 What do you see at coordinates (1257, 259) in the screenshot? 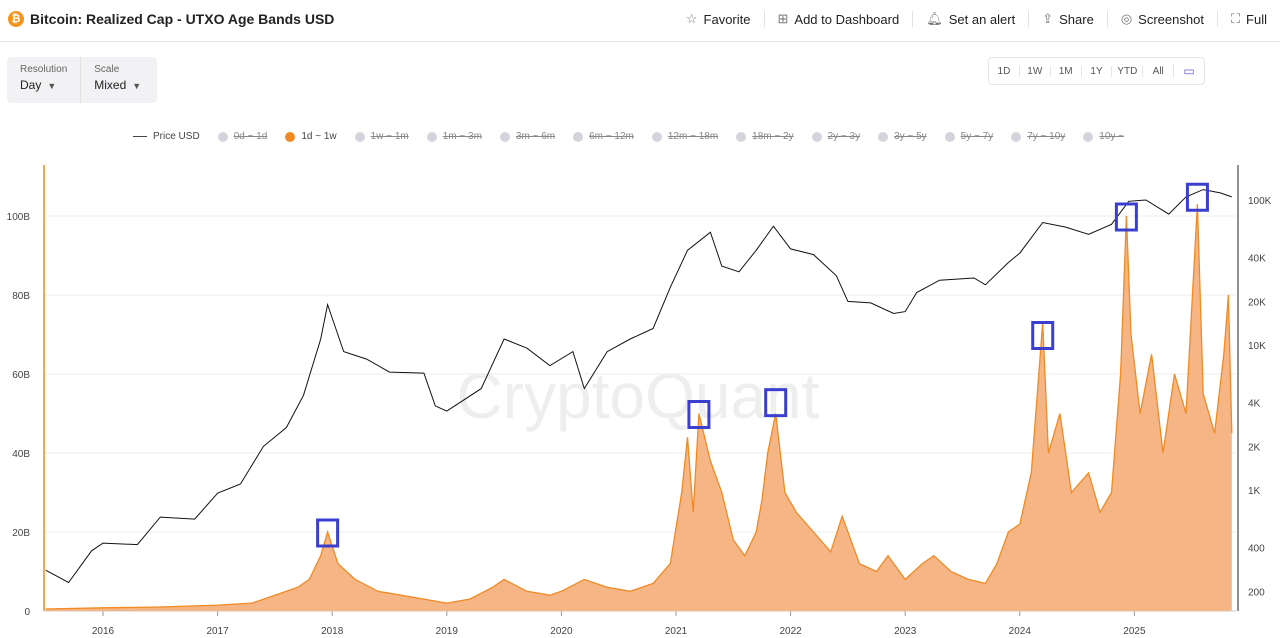
I see `y-right-tick: 40K` at bounding box center [1257, 259].